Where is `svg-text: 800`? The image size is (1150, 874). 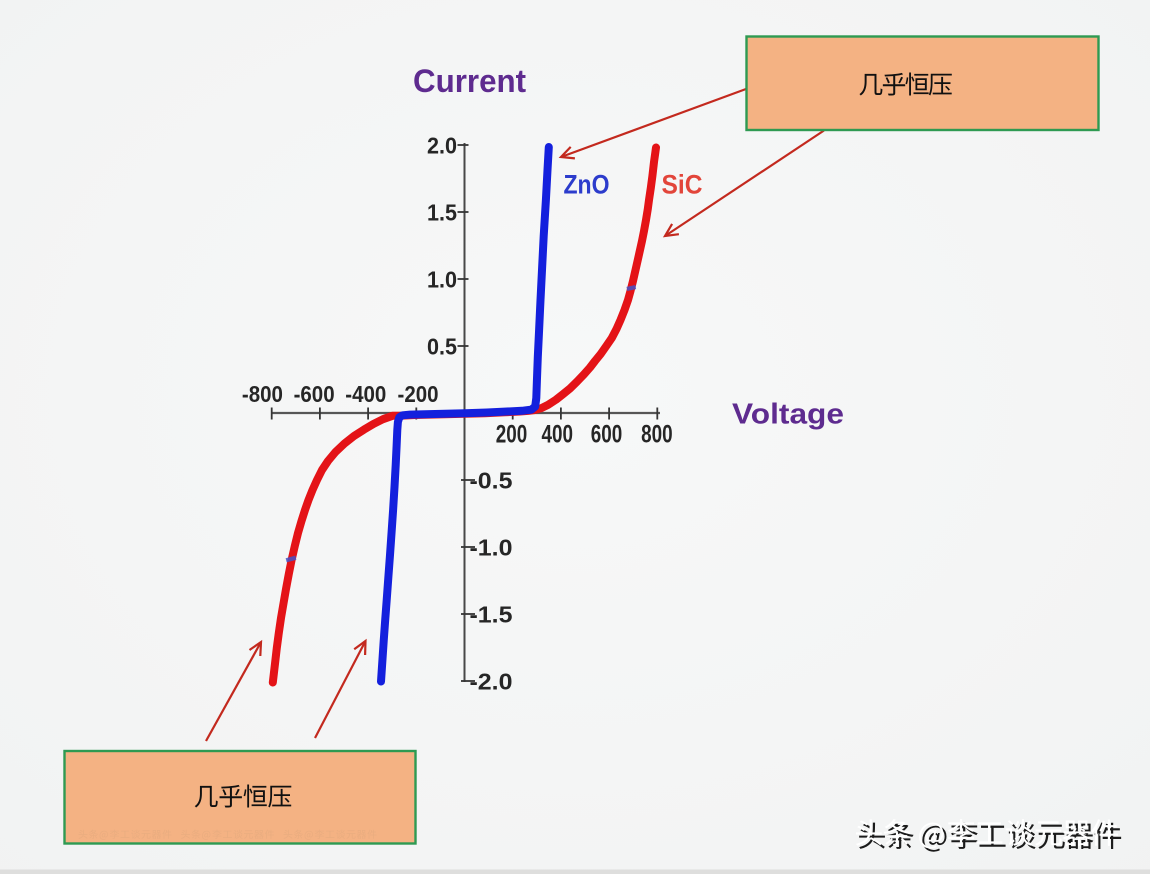 svg-text: 800 is located at coordinates (657, 434).